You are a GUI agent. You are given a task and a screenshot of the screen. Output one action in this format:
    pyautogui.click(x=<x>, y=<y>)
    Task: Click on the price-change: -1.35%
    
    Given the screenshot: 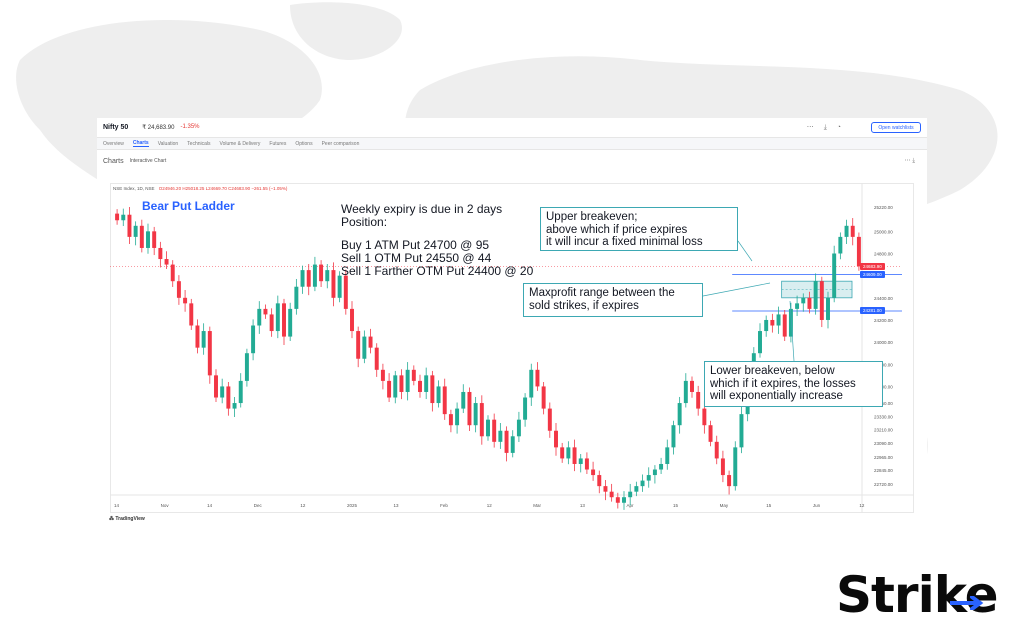 What is the action you would take?
    pyautogui.click(x=190, y=127)
    